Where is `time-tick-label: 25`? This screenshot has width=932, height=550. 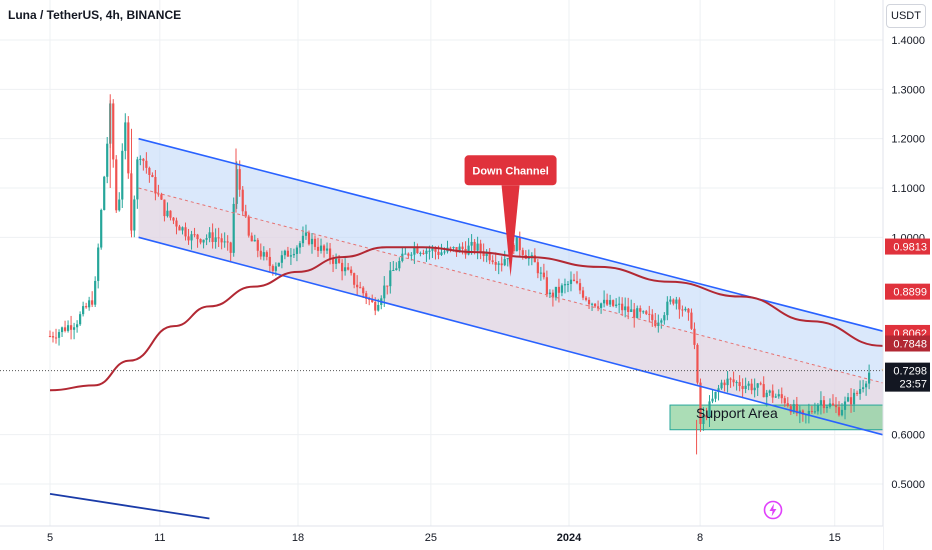 time-tick-label: 25 is located at coordinates (431, 538).